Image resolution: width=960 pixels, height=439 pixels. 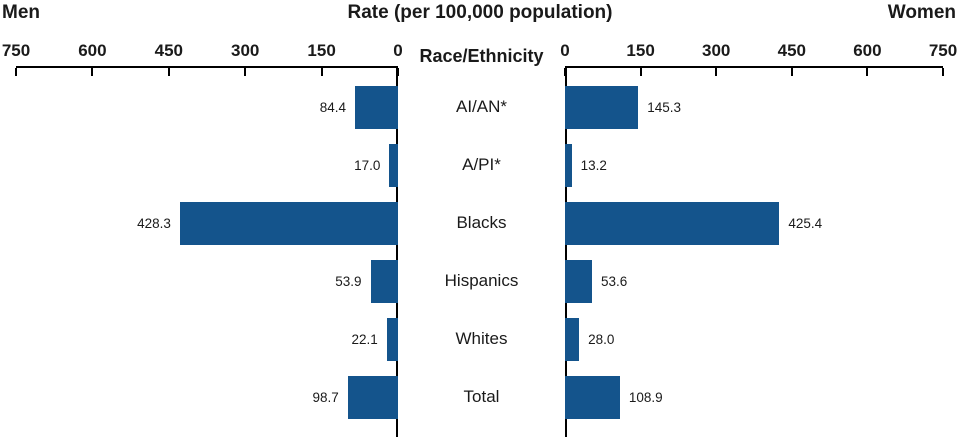 I want to click on category-label-whites: Whites, so click(x=481, y=338).